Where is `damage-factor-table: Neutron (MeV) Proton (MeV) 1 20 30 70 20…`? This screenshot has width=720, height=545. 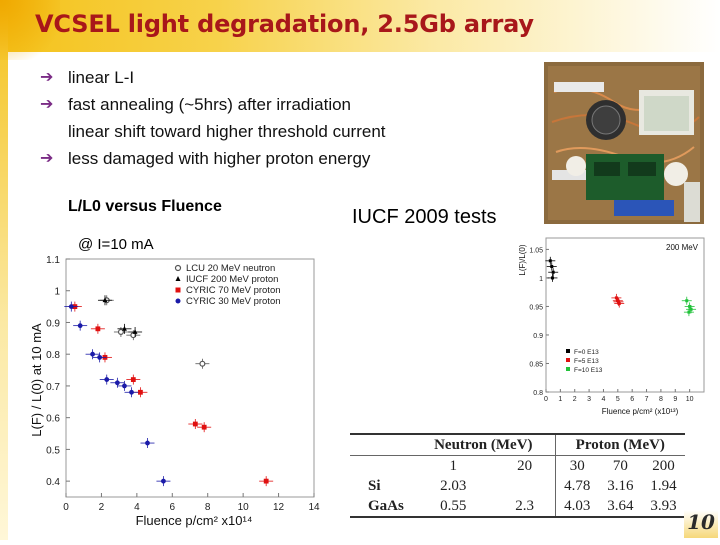
damage-factor-table: Neutron (MeV) Proton (MeV) 1 20 30 70 20… is located at coordinates (517, 475).